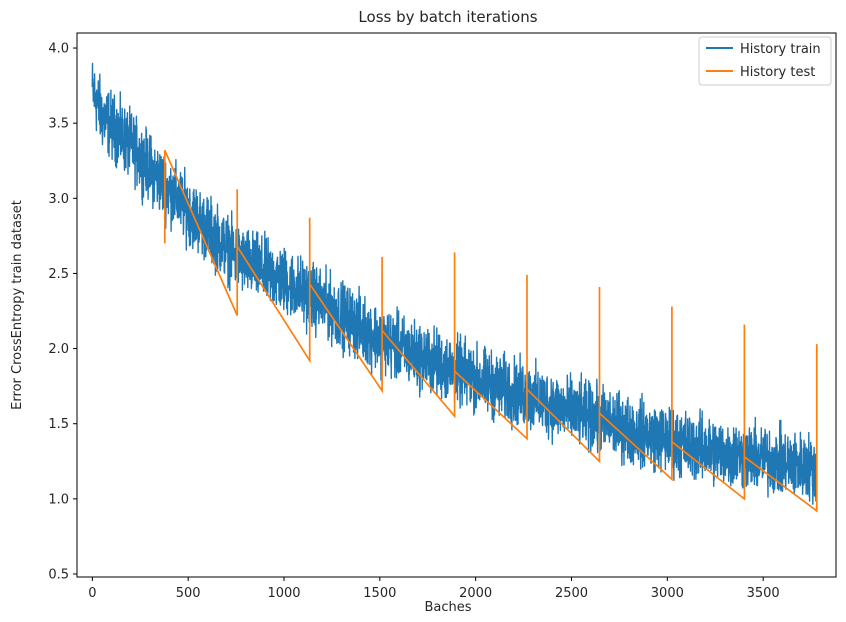  What do you see at coordinates (667, 593) in the screenshot?
I see `x-tick-label: 3000` at bounding box center [667, 593].